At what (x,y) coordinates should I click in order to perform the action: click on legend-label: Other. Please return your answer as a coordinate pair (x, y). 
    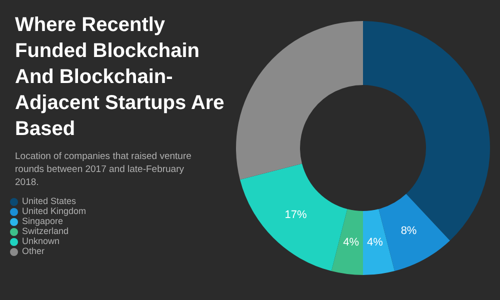
    Looking at the image, I should click on (33, 251).